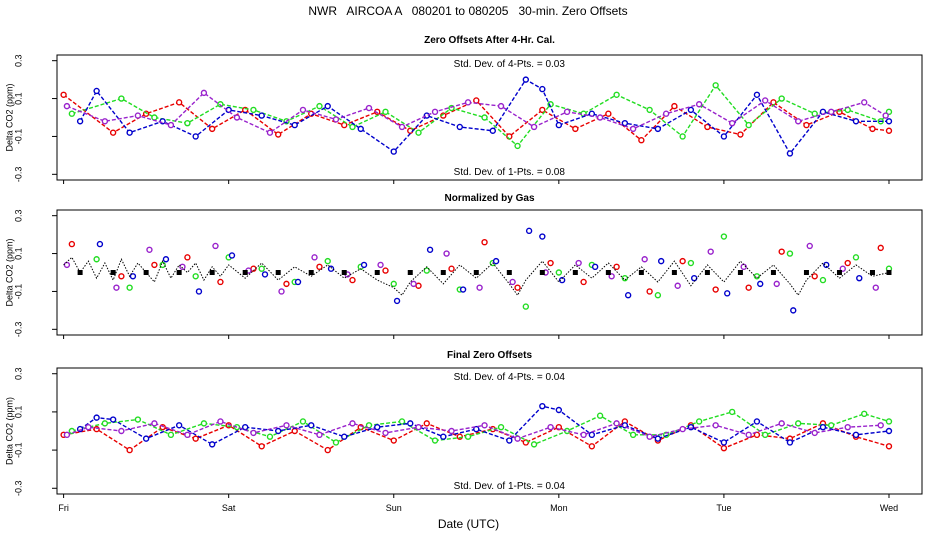  What do you see at coordinates (18, 373) in the screenshot?
I see `y-tick-label: 0.3` at bounding box center [18, 373].